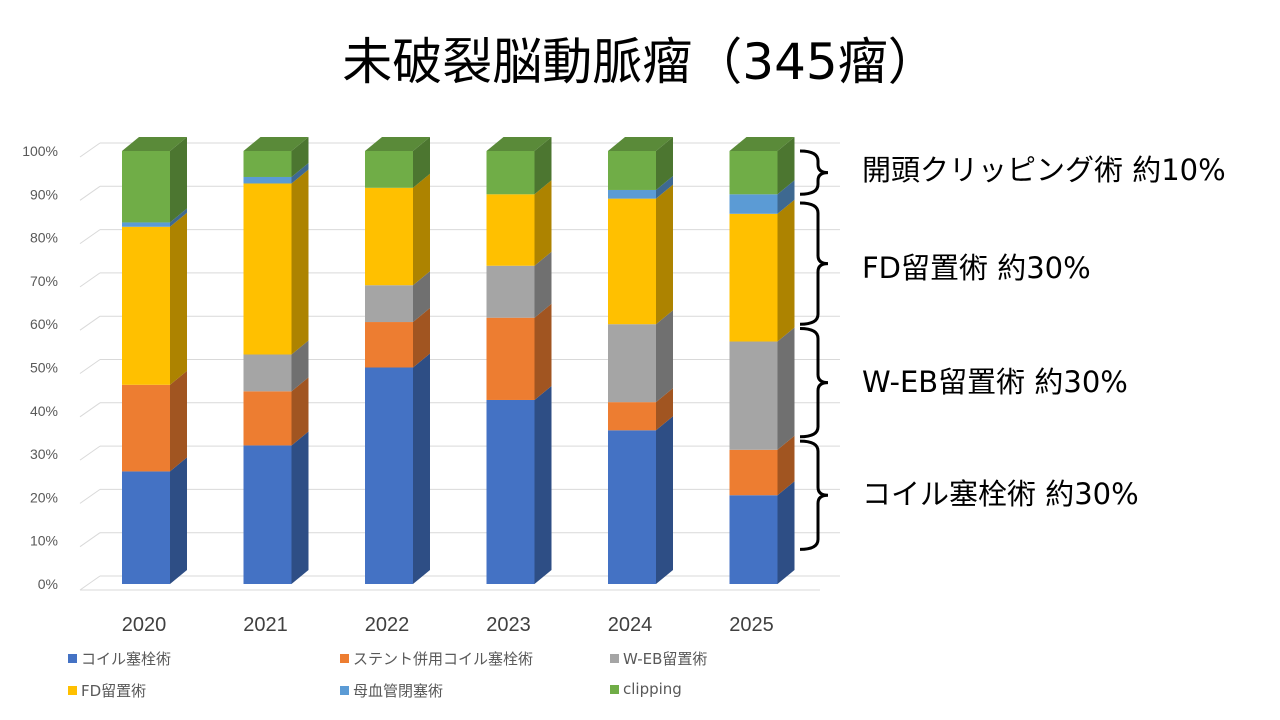  Describe the element at coordinates (658, 658) in the screenshot. I see `legend-item-web: W-EB留置術` at that location.